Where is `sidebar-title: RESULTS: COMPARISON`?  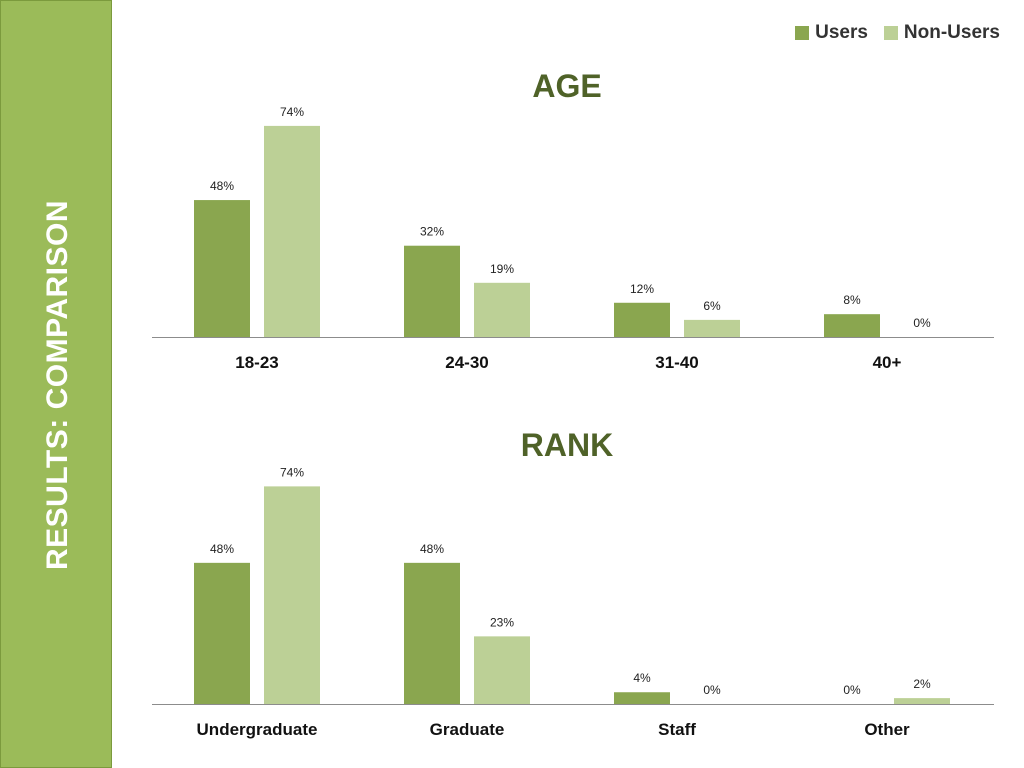 sidebar-title: RESULTS: COMPARISON is located at coordinates (57, 385).